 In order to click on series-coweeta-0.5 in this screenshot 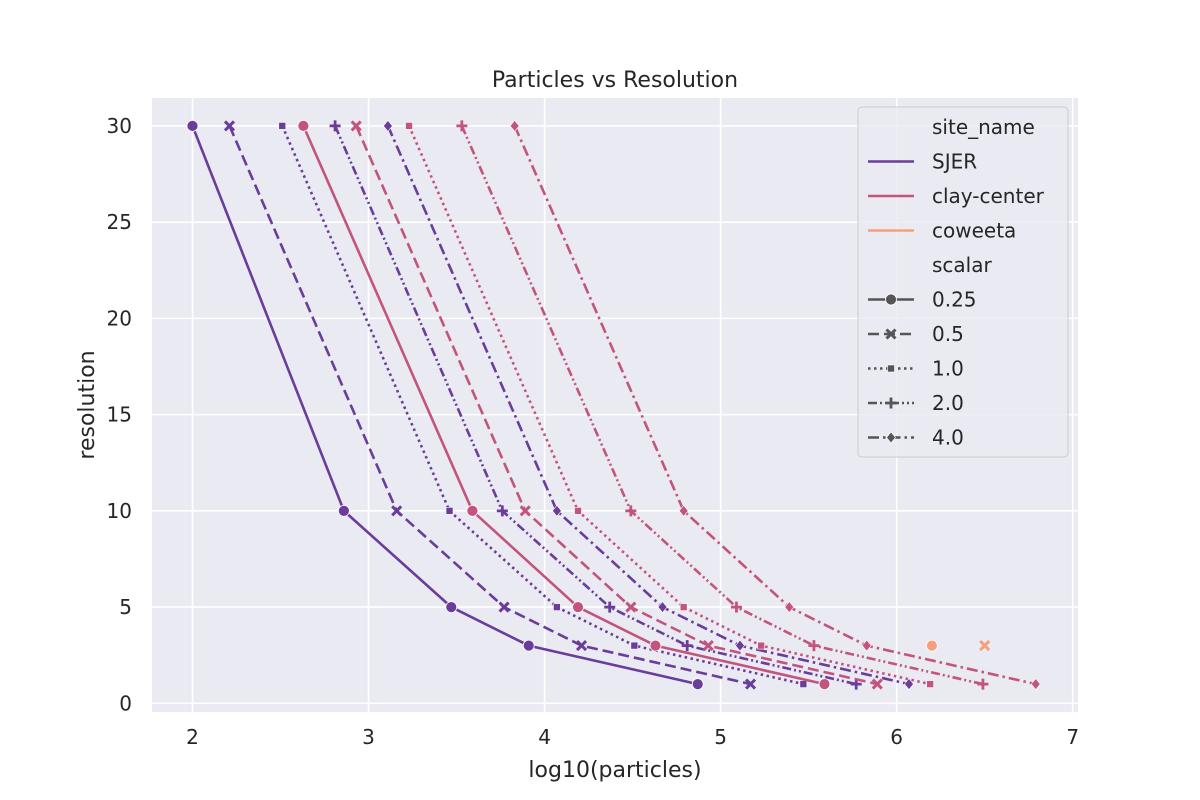, I will do `click(985, 646)`.